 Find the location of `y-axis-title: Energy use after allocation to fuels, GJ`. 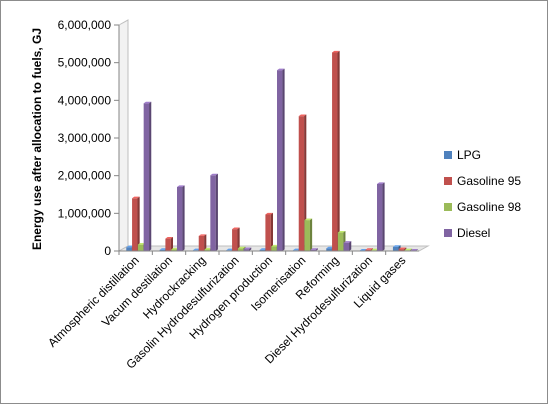

y-axis-title: Energy use after allocation to fuels, GJ is located at coordinates (37, 139).